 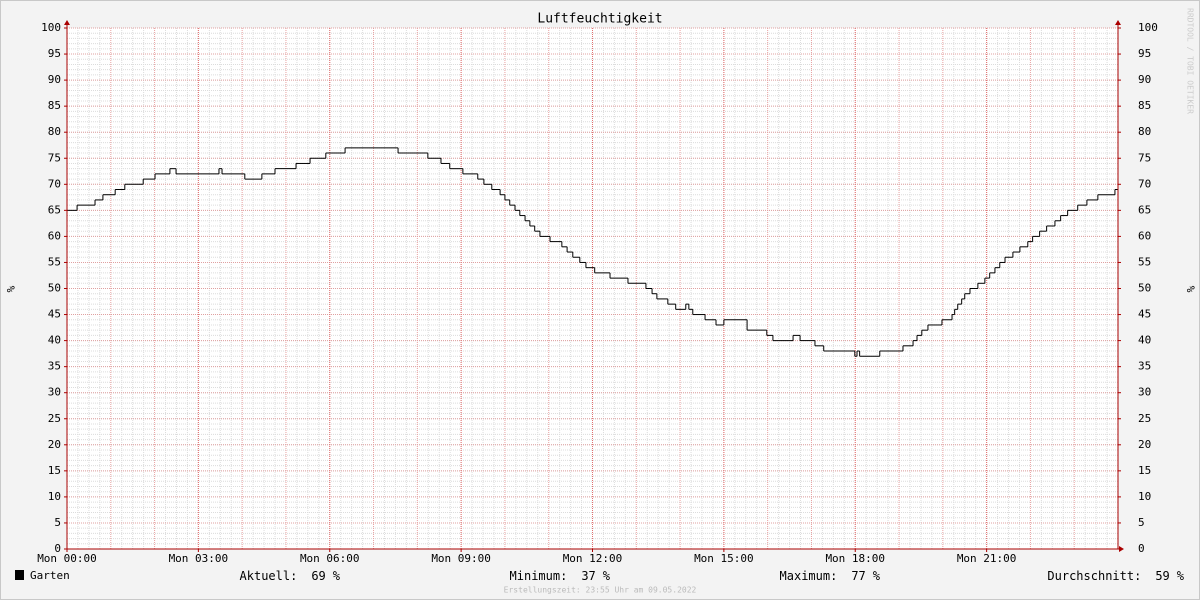 I want to click on y-tick-label: 100, so click(x=51, y=27).